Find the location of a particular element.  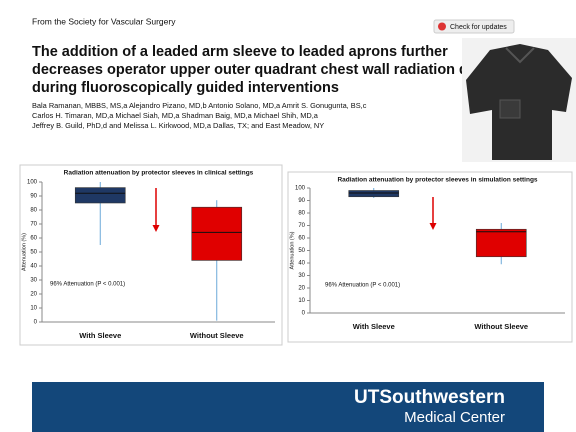

button-icon is located at coordinates (442, 26).